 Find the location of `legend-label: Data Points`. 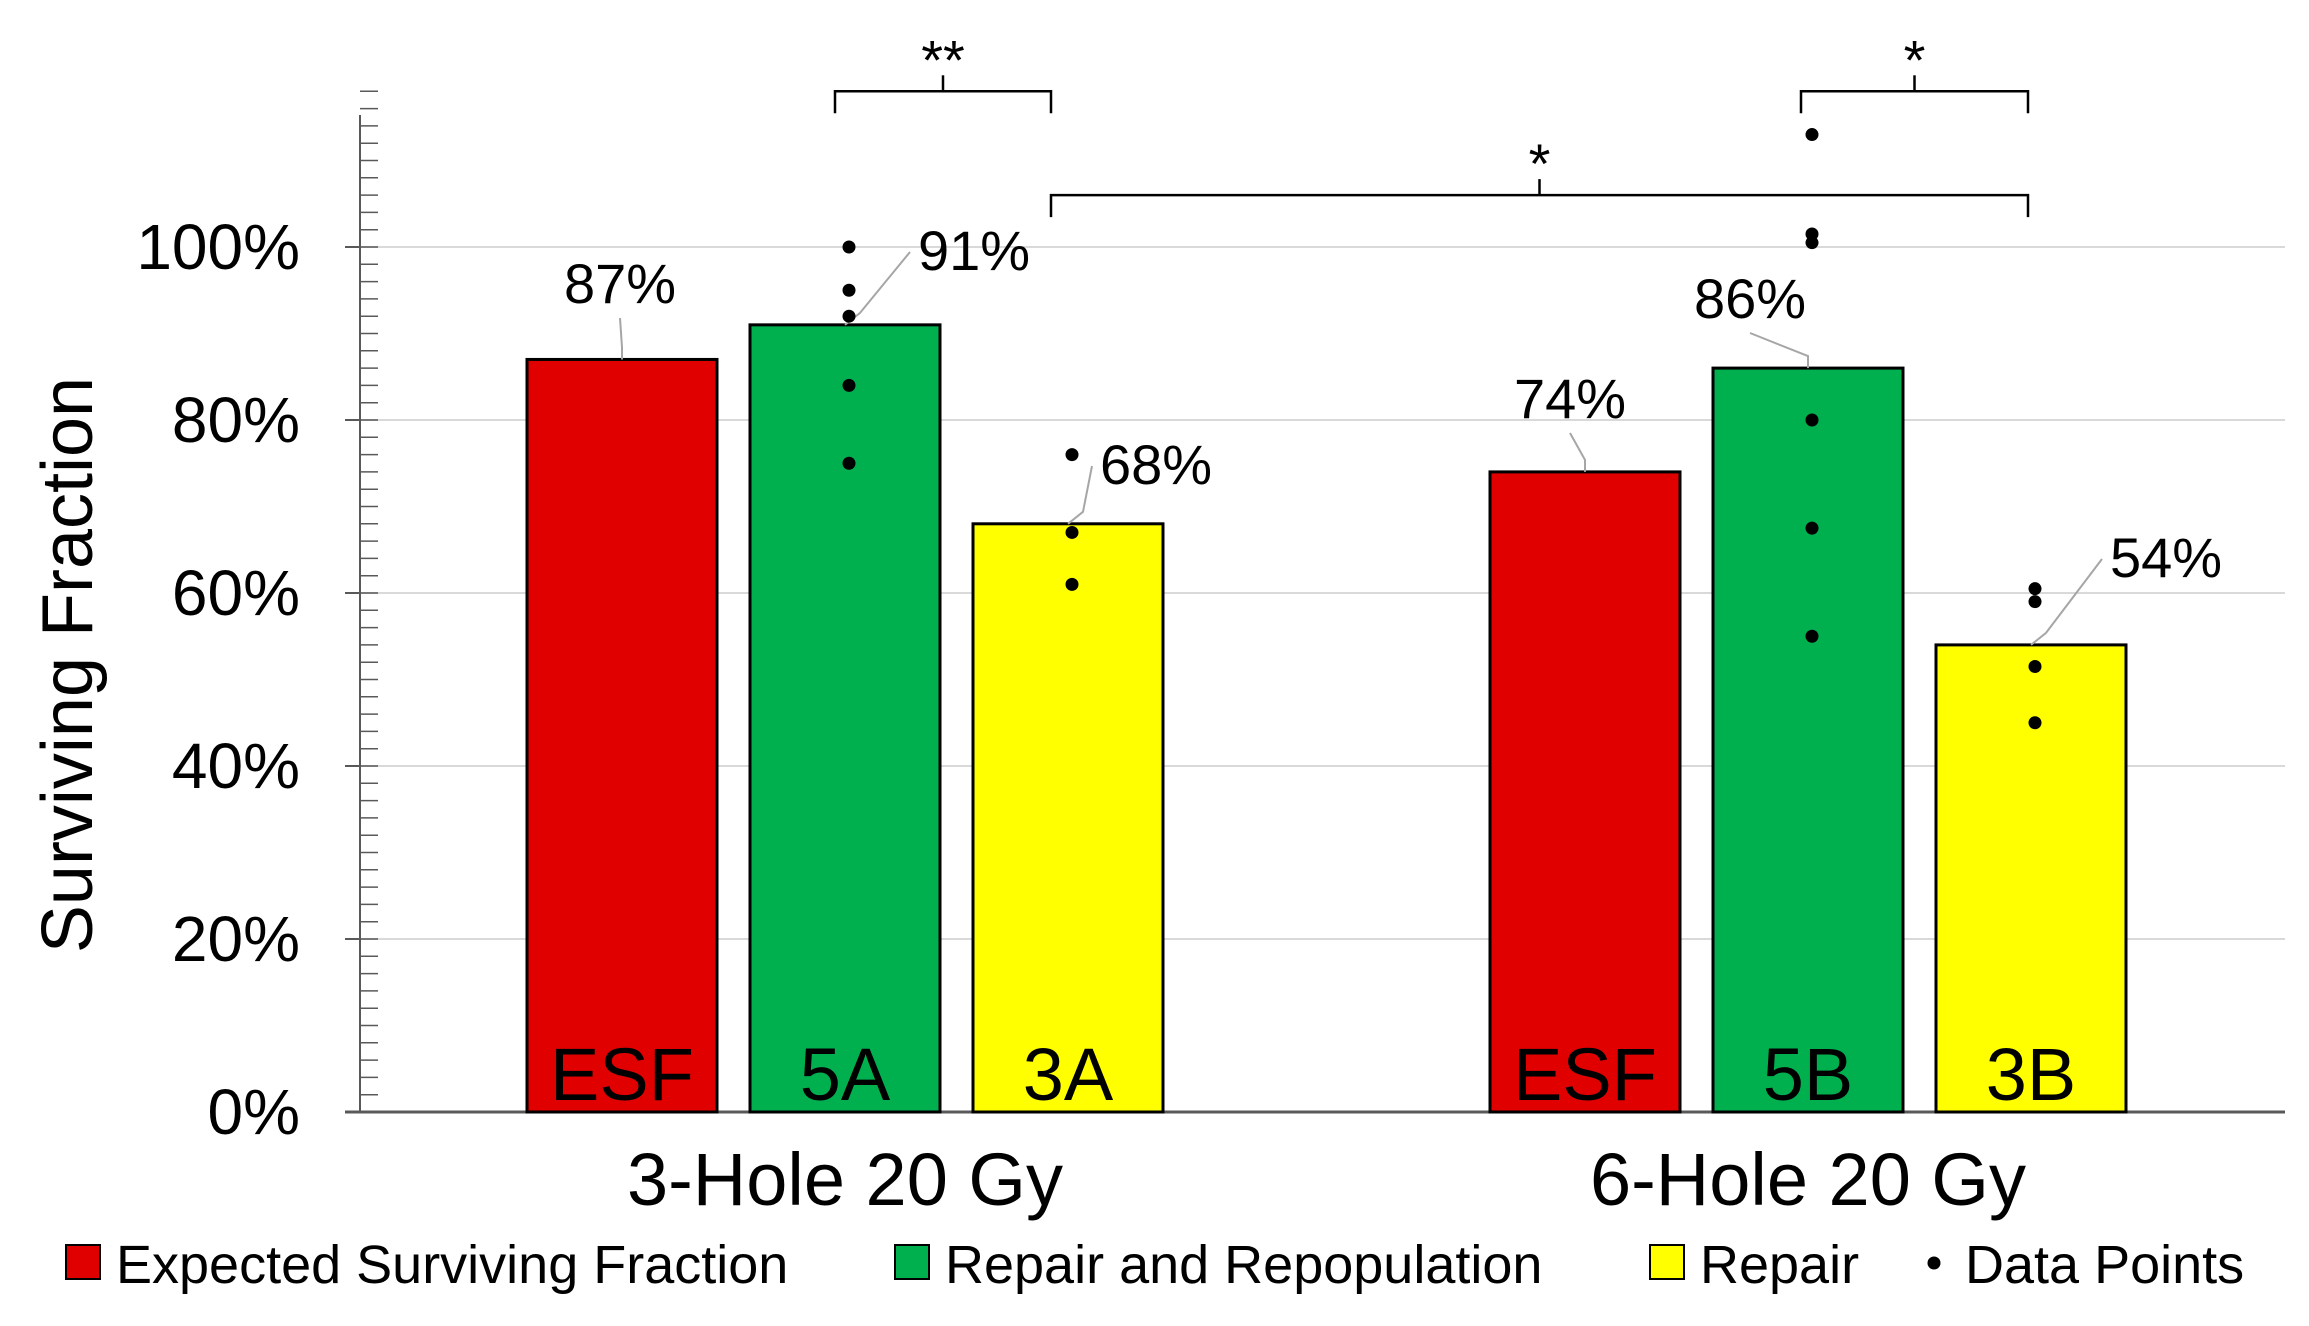

legend-label: Data Points is located at coordinates (2104, 1265).